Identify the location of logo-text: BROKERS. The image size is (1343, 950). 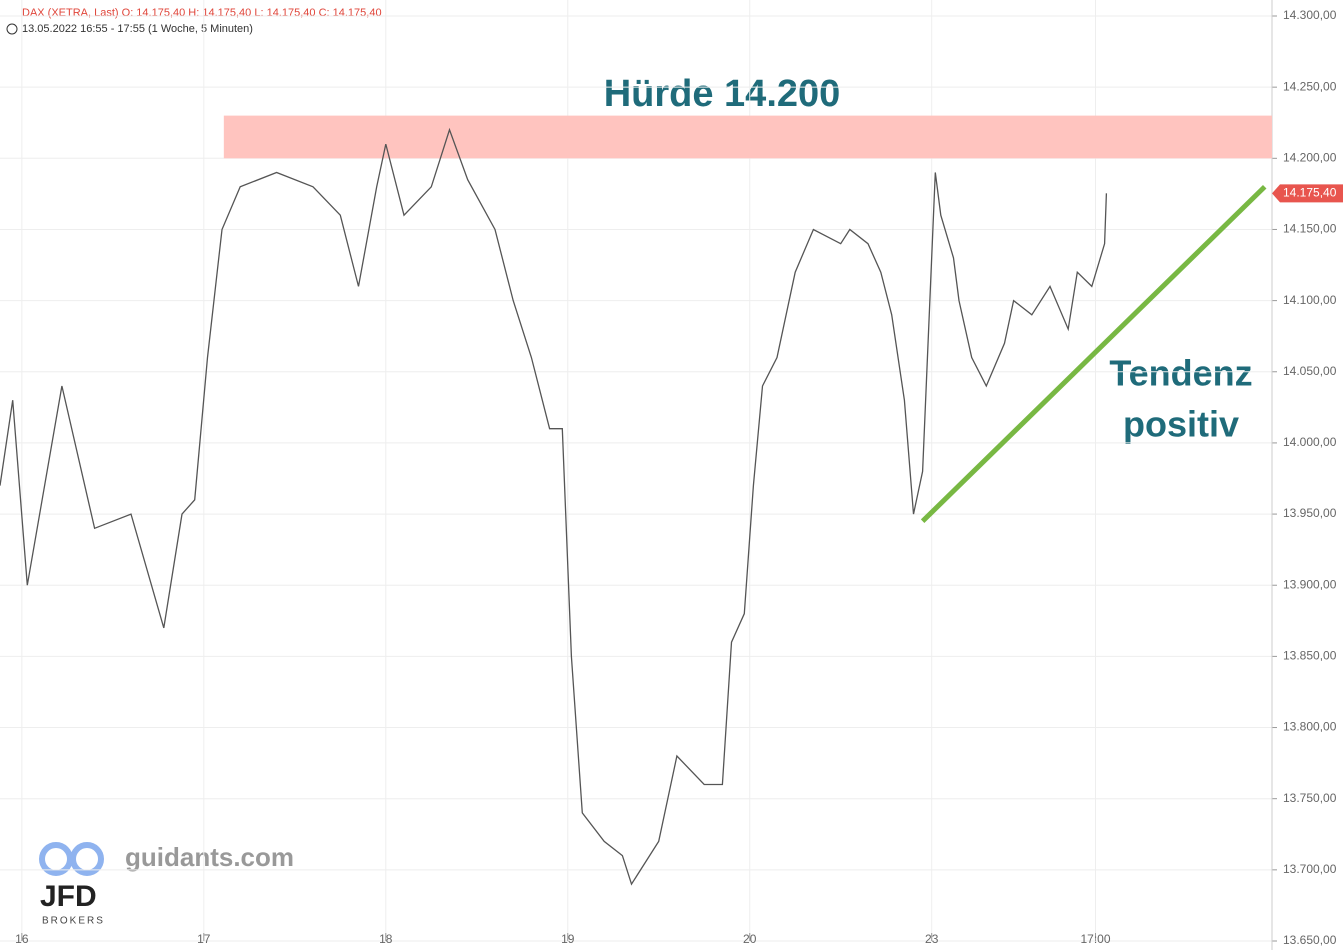
(73, 921).